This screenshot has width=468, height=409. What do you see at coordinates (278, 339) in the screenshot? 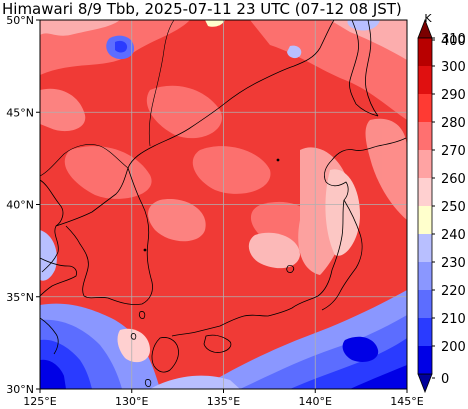
I see `cold-cloud-southeast` at bounding box center [278, 339].